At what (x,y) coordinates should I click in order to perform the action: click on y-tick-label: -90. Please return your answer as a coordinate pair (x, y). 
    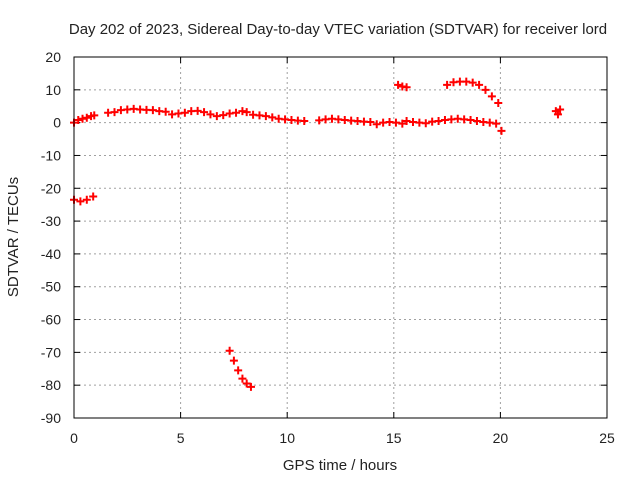
    Looking at the image, I should click on (51, 418).